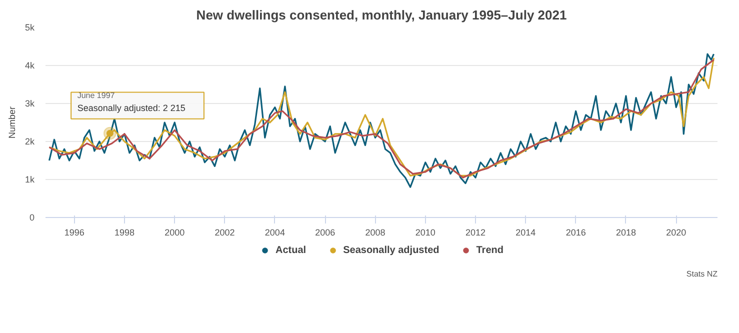  I want to click on legend-label: Seasonally adjusted, so click(391, 250).